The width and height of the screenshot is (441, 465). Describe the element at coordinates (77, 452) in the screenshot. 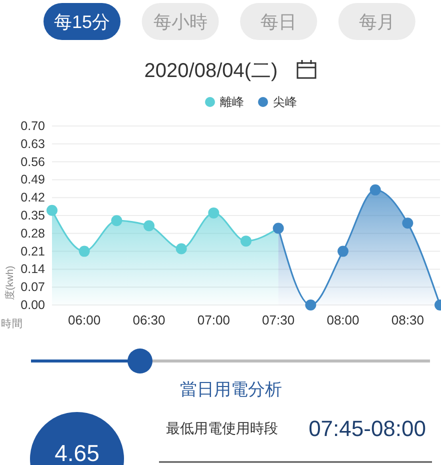

I see `text: 4.65` at that location.